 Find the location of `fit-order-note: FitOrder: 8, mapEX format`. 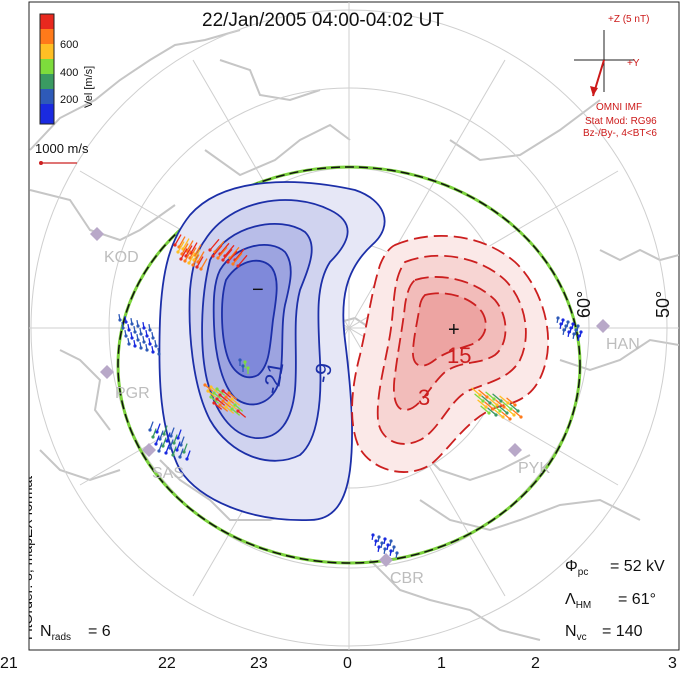

fit-order-note: FitOrder: 8, mapEX format is located at coordinates (27, 558).